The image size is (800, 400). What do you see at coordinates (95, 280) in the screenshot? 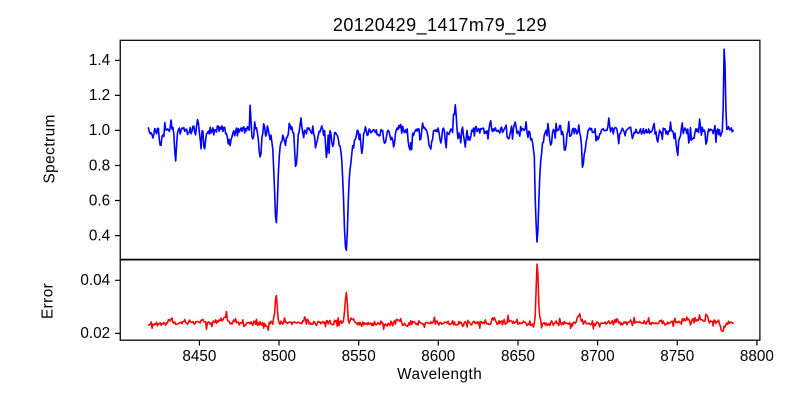
I see `svg-text: 0.04` at bounding box center [95, 280].